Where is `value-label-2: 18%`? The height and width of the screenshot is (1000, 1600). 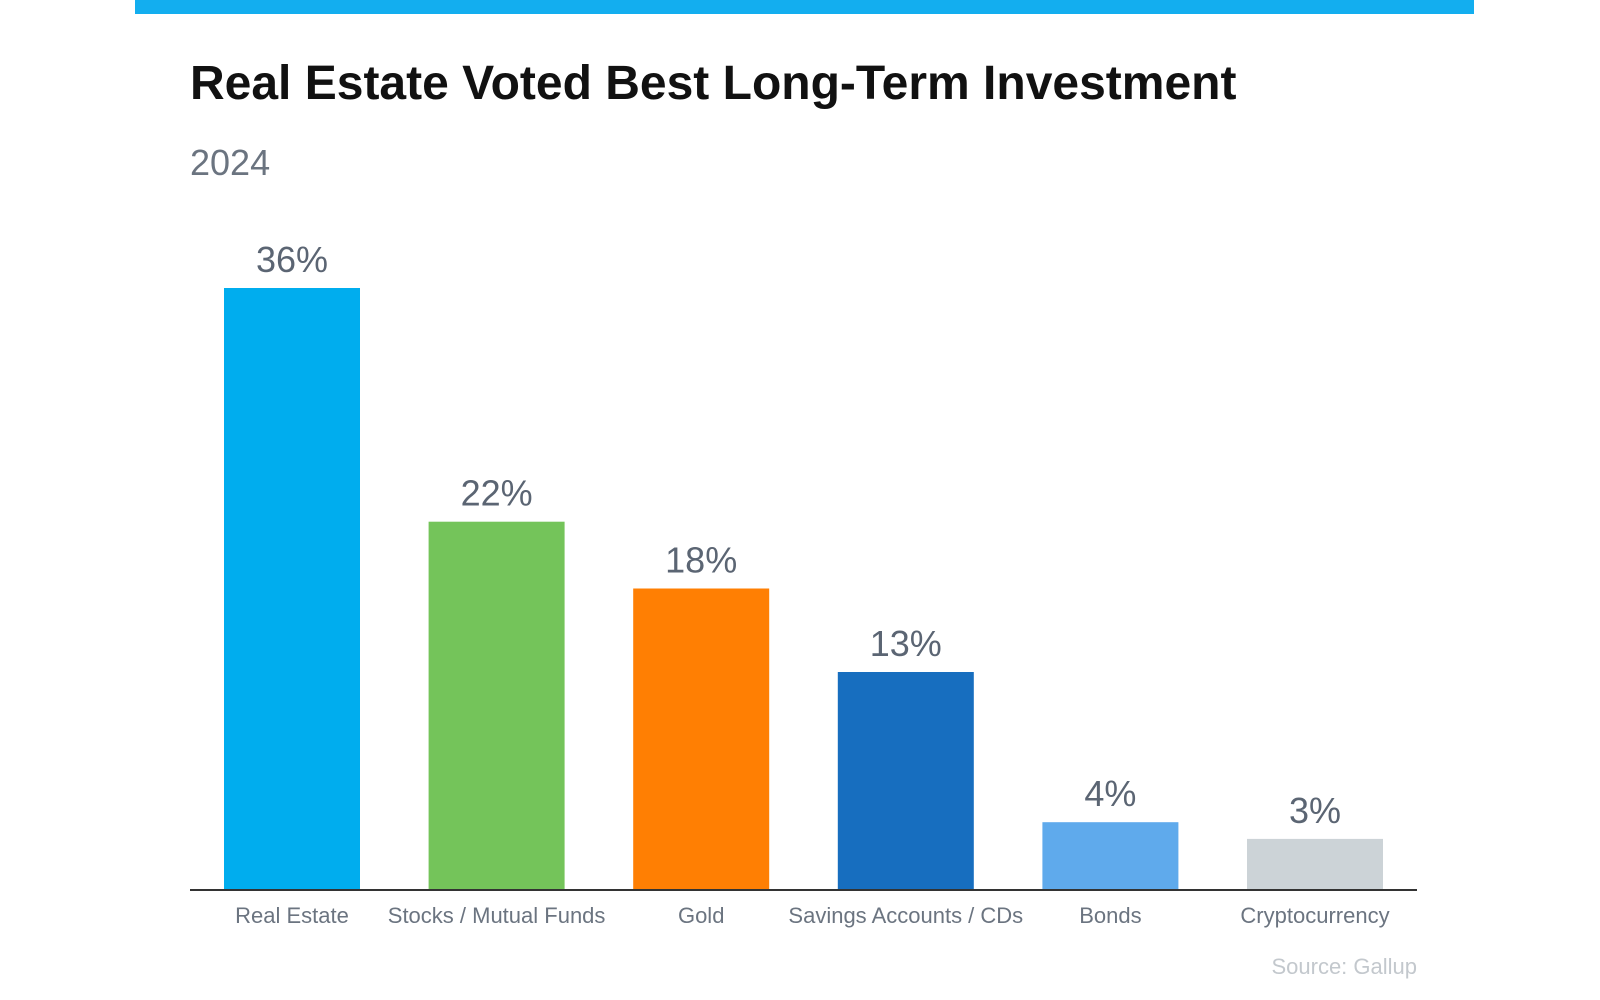
value-label-2: 18% is located at coordinates (701, 560).